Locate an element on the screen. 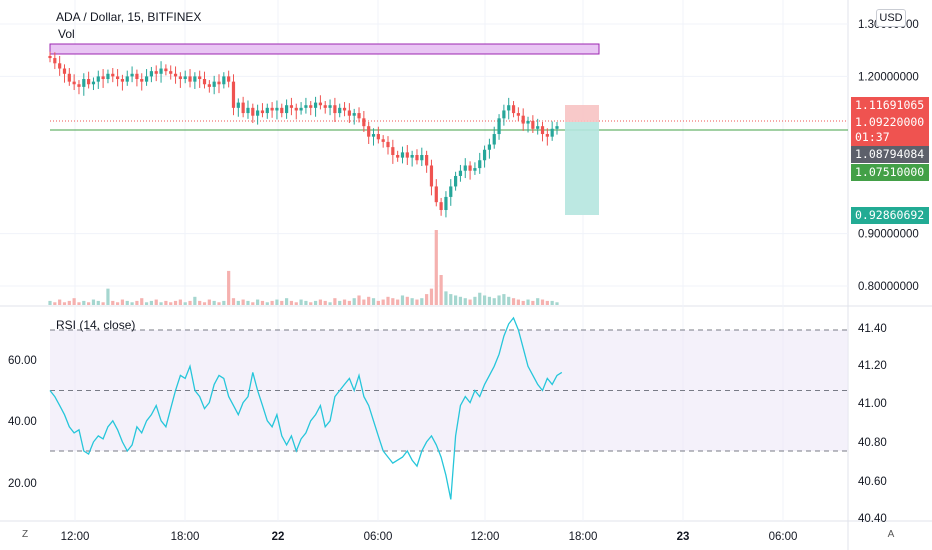 The height and width of the screenshot is (550, 932). currency-button: USD is located at coordinates (891, 18).